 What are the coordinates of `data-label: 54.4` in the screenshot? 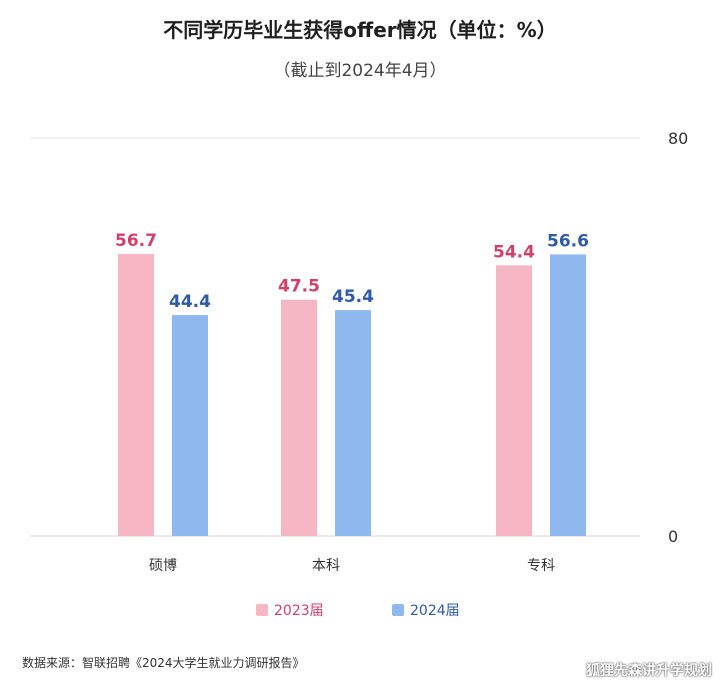 It's located at (514, 252).